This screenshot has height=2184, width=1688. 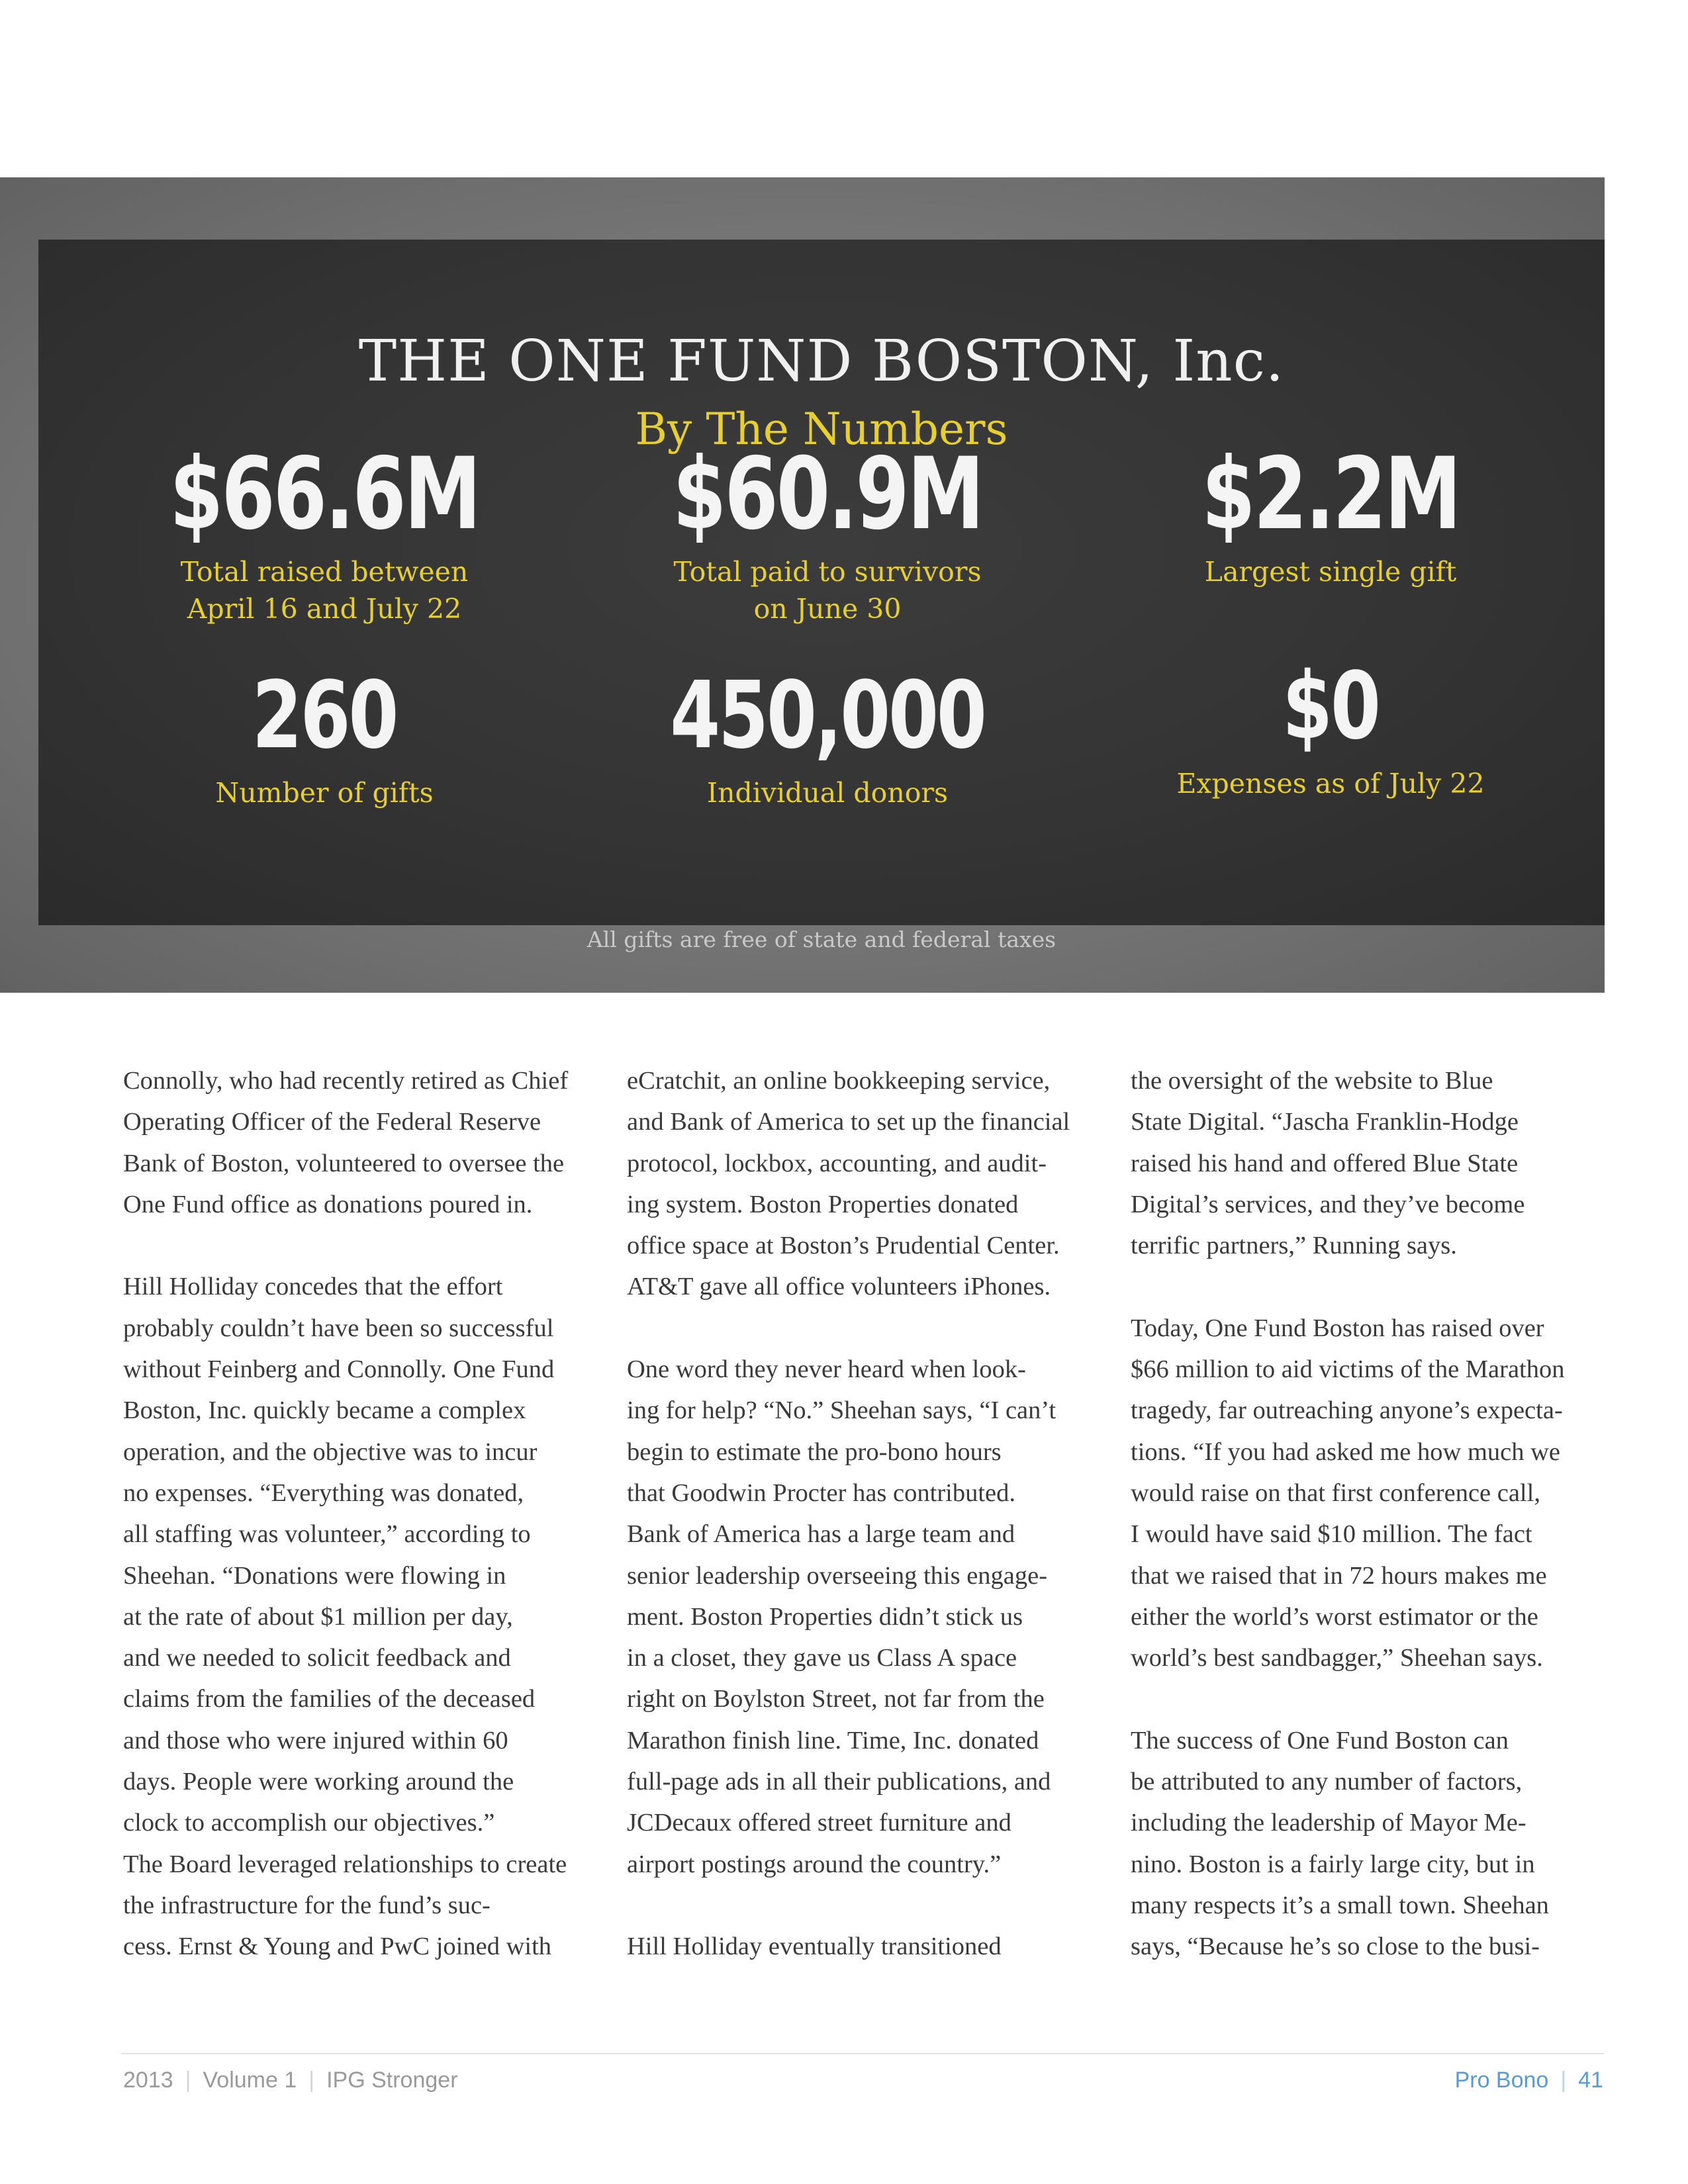 What do you see at coordinates (325, 494) in the screenshot?
I see `stat-value: $66.6M` at bounding box center [325, 494].